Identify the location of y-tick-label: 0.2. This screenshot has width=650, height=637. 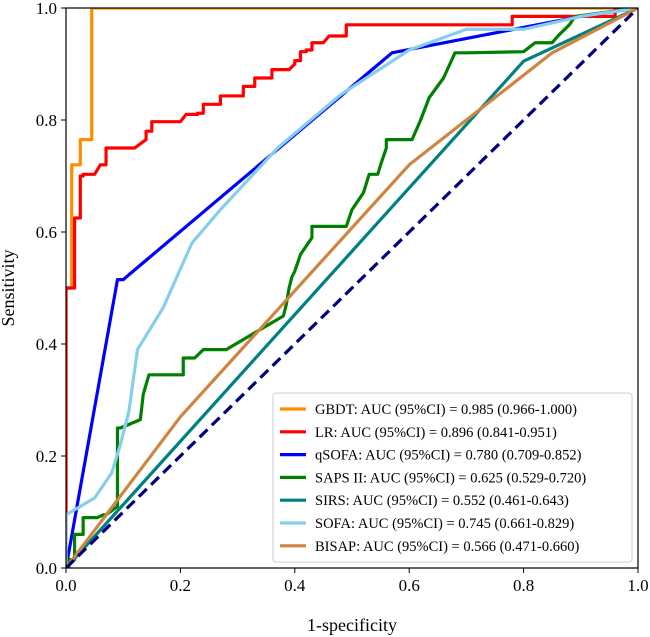
(46, 456).